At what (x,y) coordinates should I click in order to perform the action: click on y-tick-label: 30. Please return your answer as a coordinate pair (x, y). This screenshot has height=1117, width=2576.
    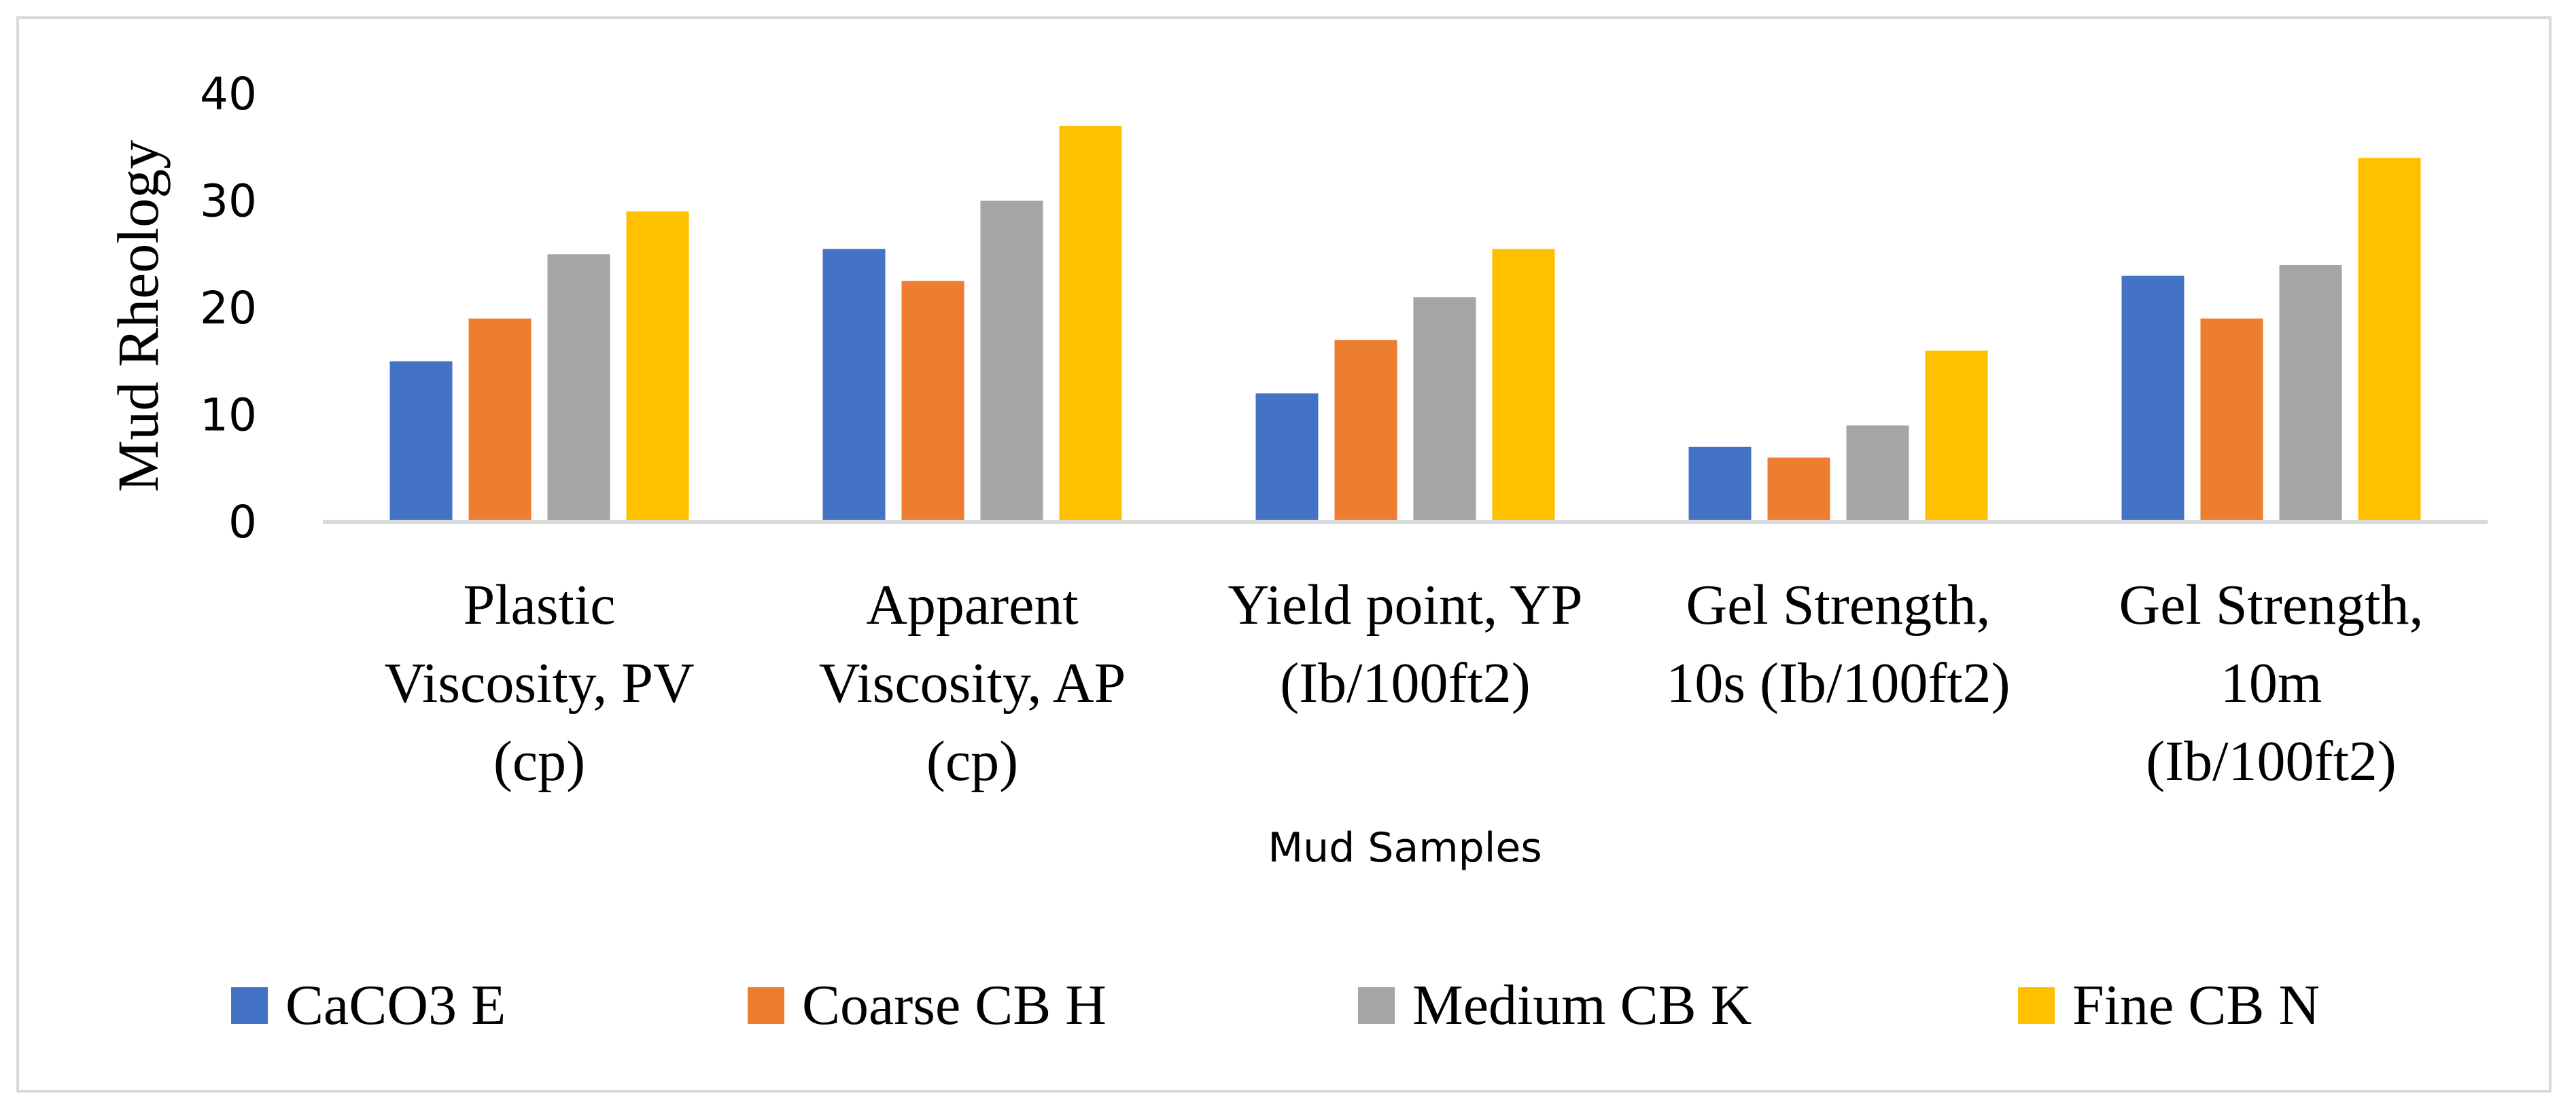
    Looking at the image, I should click on (228, 201).